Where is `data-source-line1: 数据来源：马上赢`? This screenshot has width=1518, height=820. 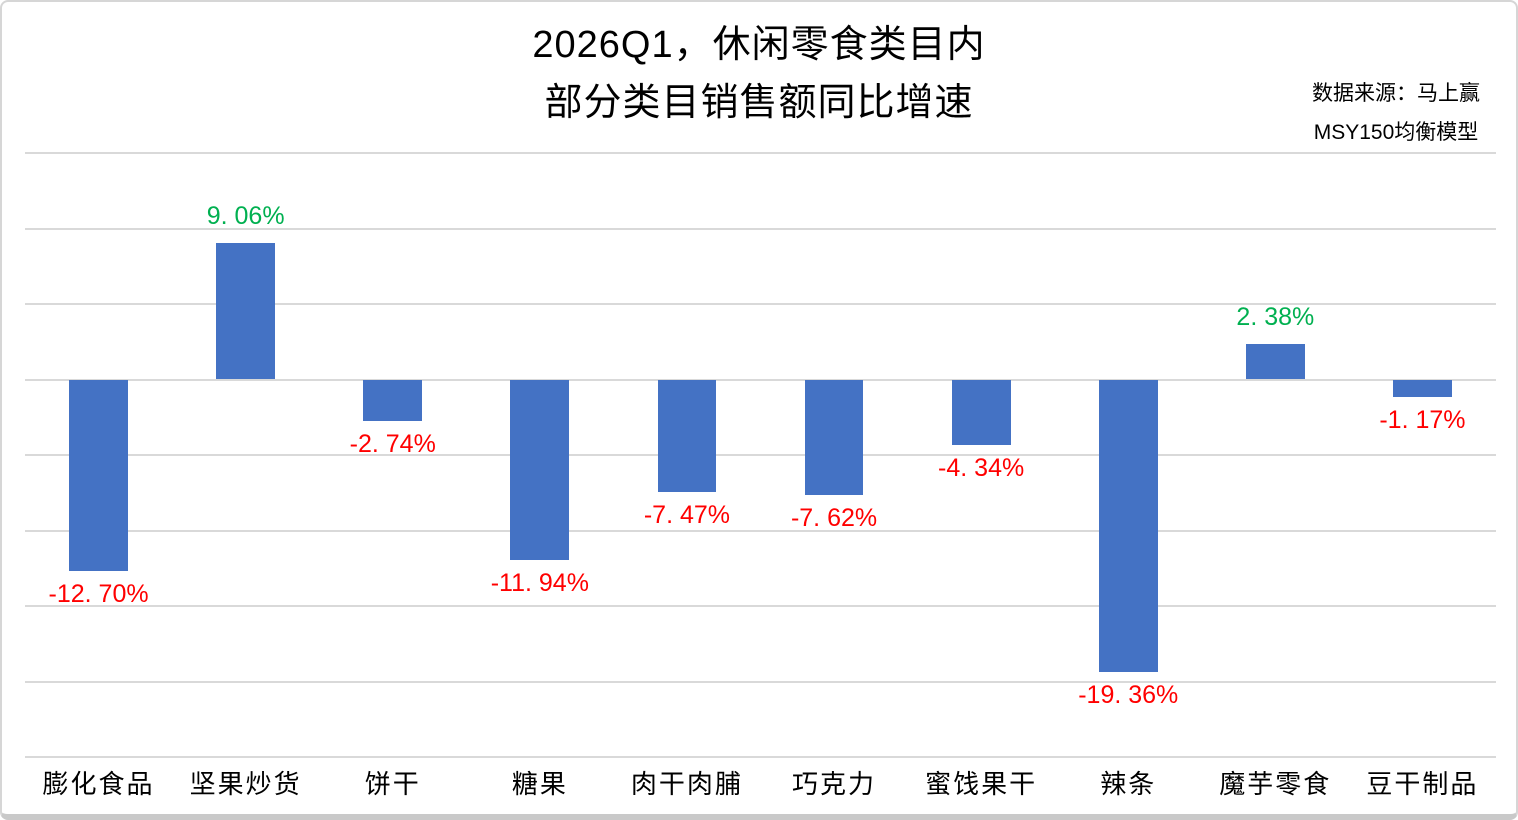
data-source-line1: 数据来源：马上赢 is located at coordinates (1396, 93).